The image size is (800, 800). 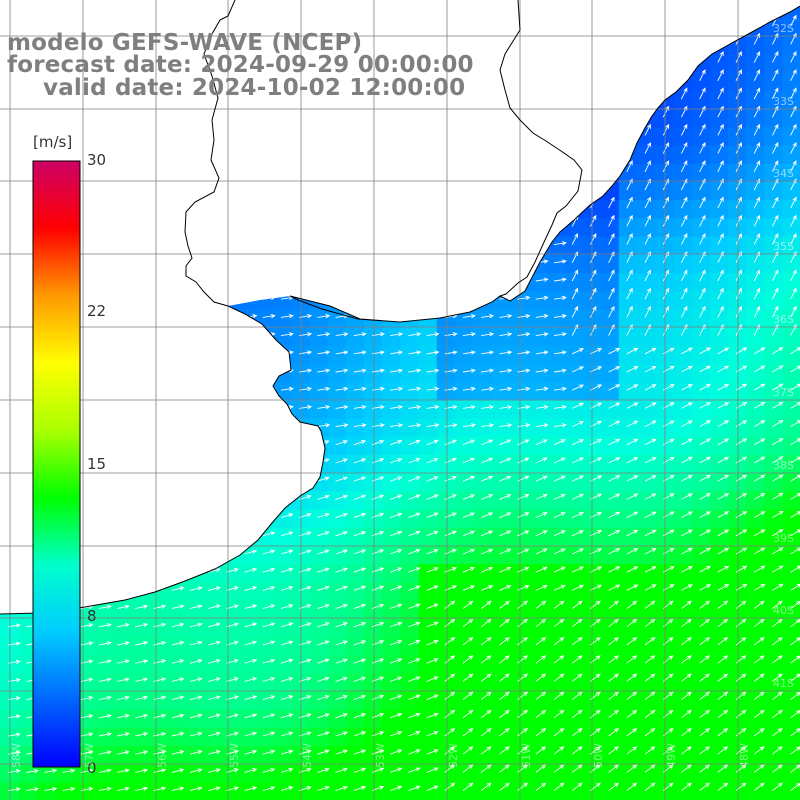 I want to click on lon-label-54w: 54W, so click(x=307, y=755).